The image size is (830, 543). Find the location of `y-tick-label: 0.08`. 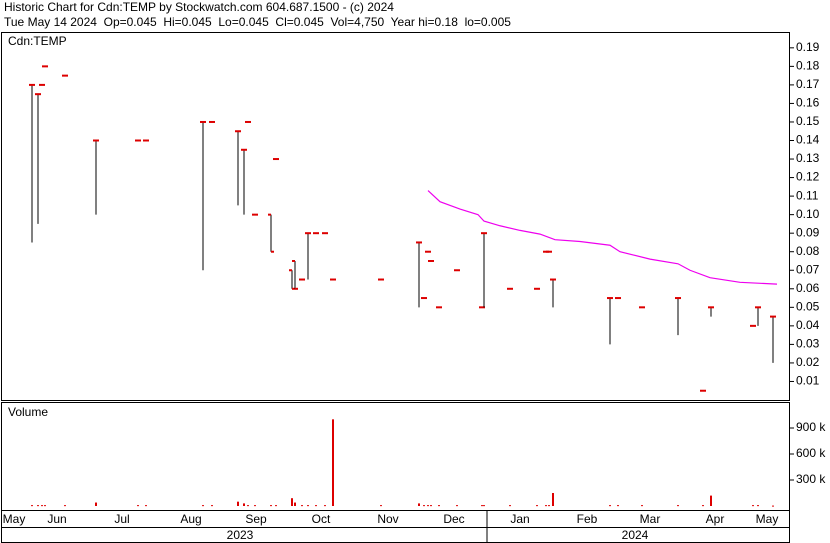

y-tick-label: 0.08 is located at coordinates (808, 251).